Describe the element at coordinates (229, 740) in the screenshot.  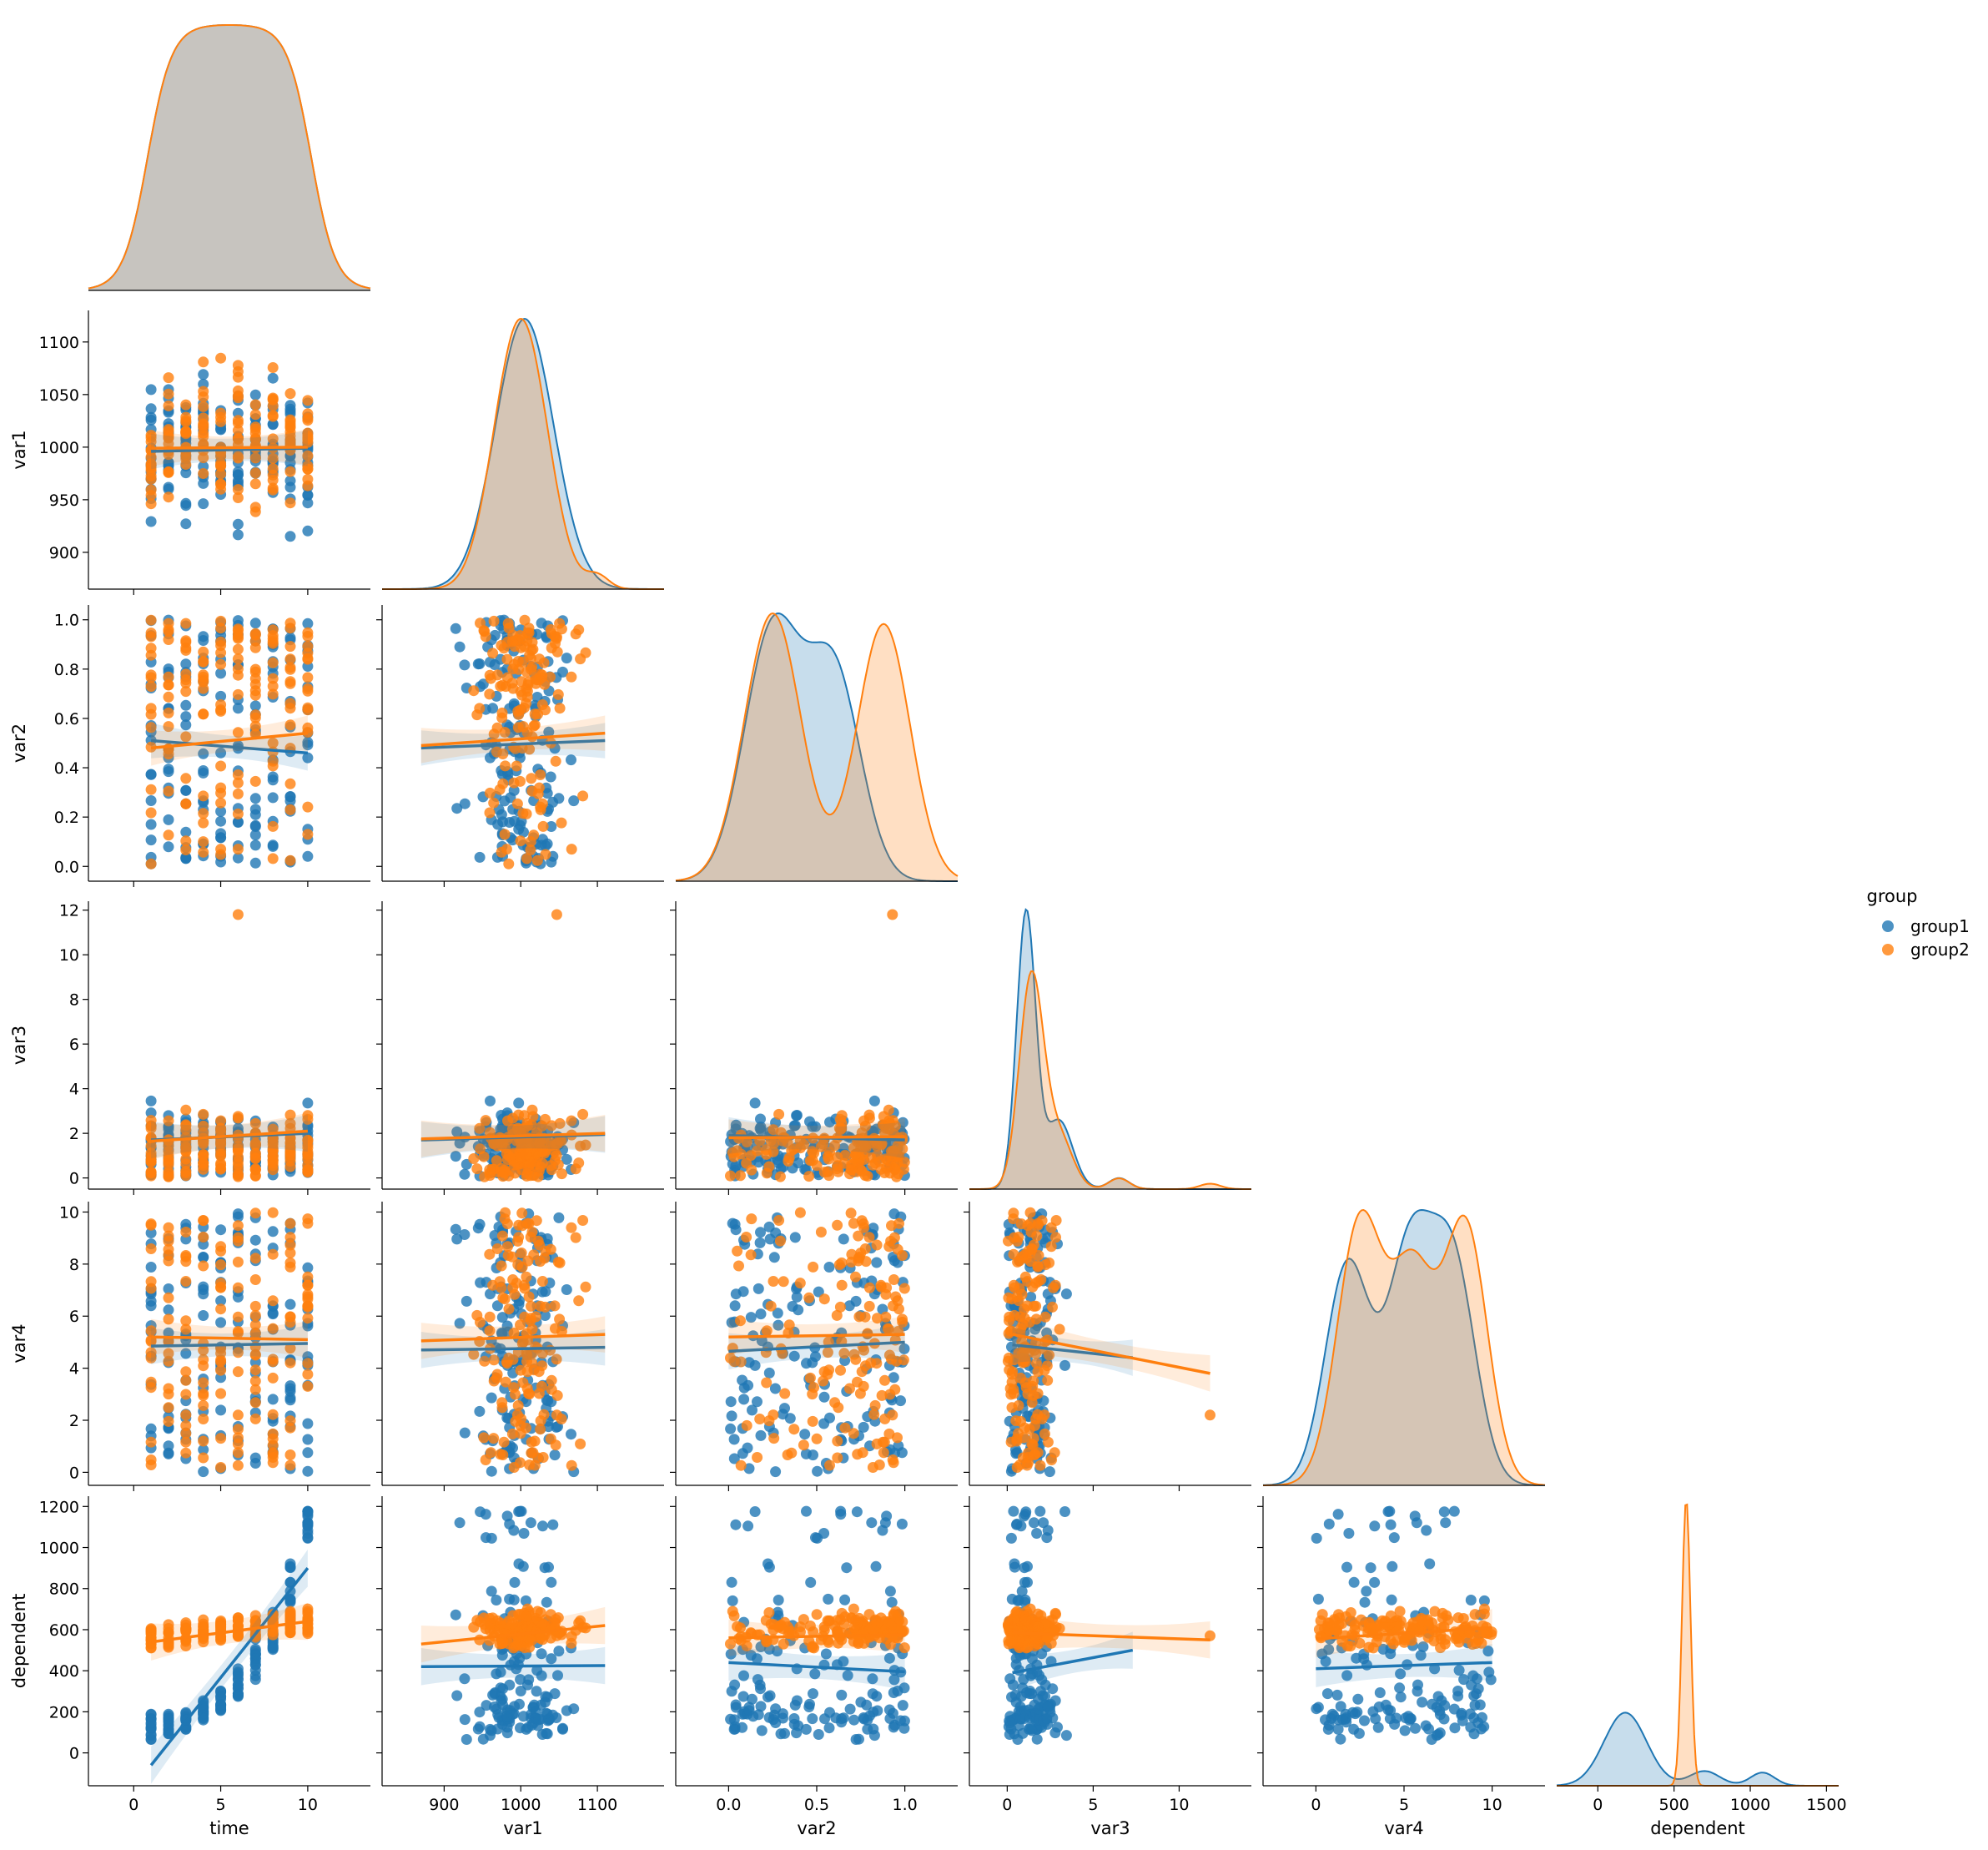
I see `regression-line-group2-time-var2` at that location.